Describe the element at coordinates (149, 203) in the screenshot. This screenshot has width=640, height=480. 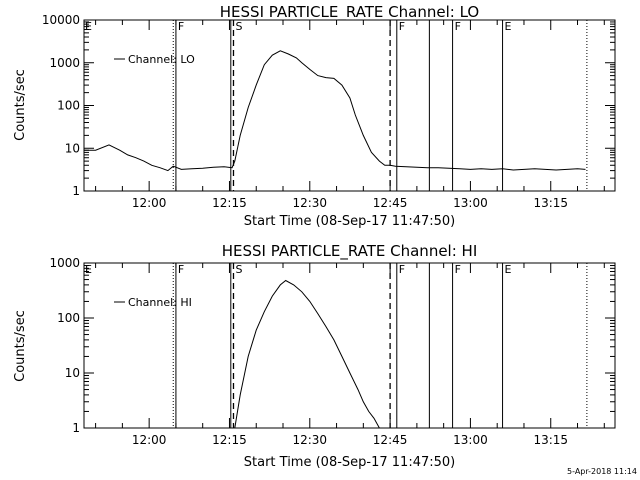
I see `lo-x-tick-label: 12:00` at that location.